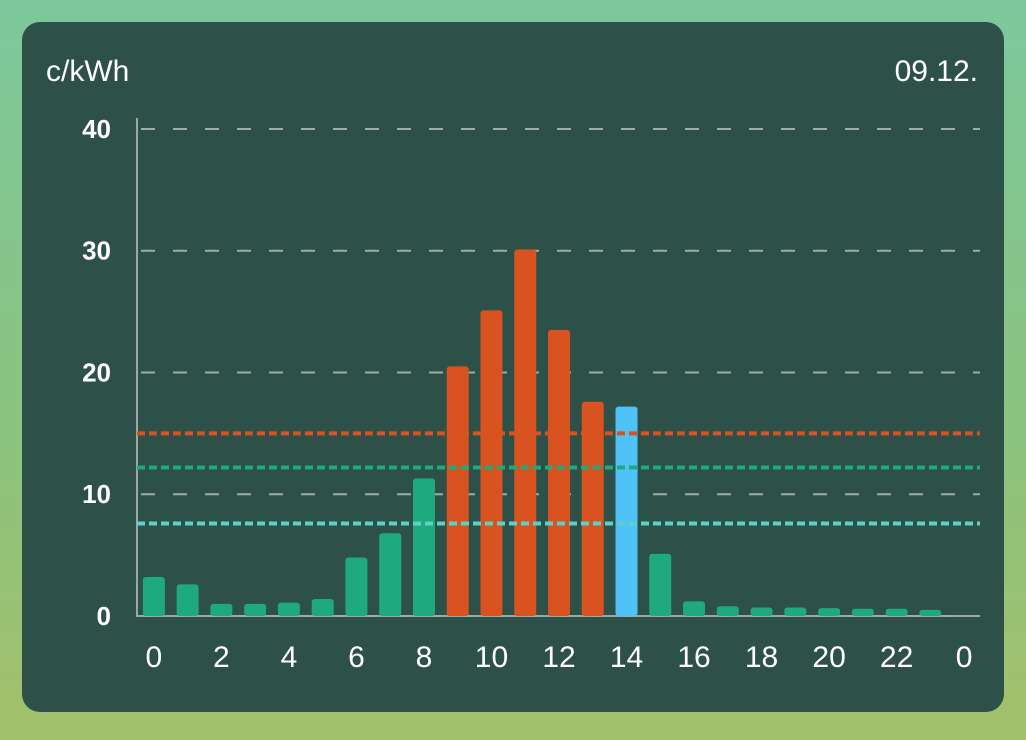 The width and height of the screenshot is (1026, 740). Describe the element at coordinates (104, 616) in the screenshot. I see `y-tick-label: 0` at that location.